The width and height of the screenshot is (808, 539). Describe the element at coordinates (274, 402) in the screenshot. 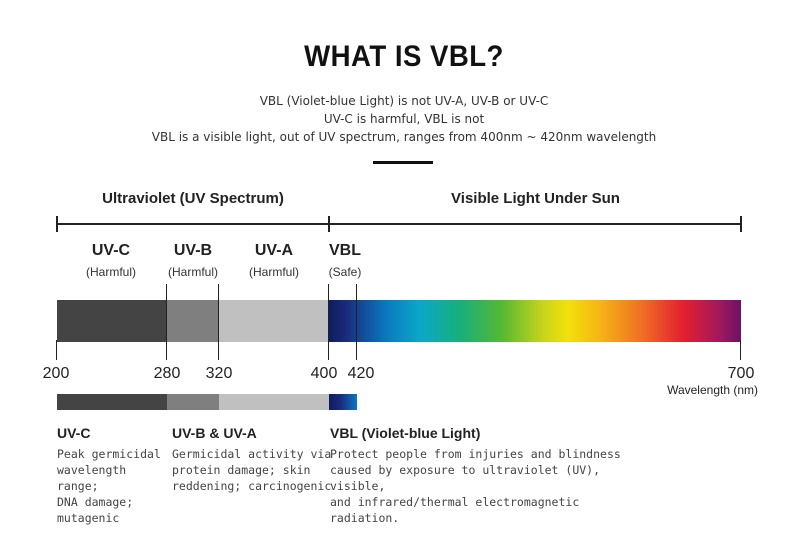

I see `legend-bar-uva` at that location.